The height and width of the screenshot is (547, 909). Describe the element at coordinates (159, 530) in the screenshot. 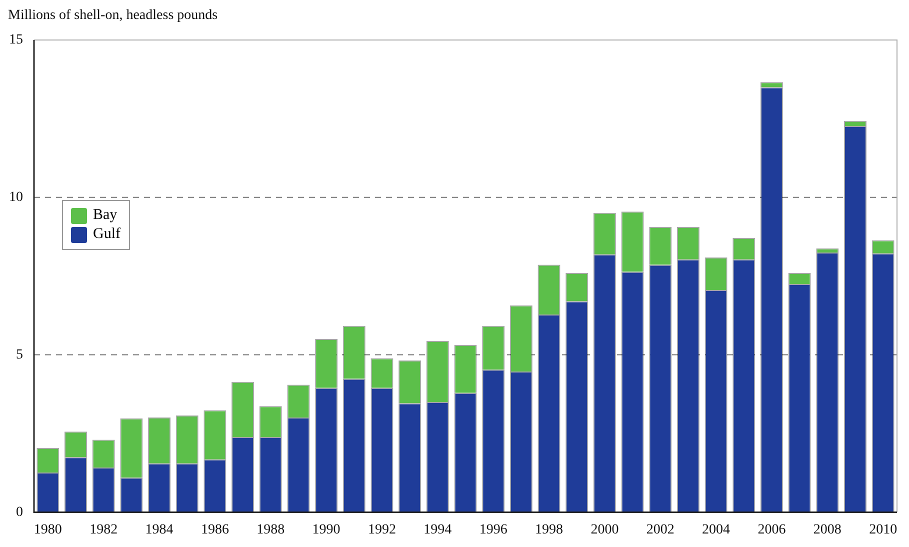

I see `x-tick-label: 1984` at that location.